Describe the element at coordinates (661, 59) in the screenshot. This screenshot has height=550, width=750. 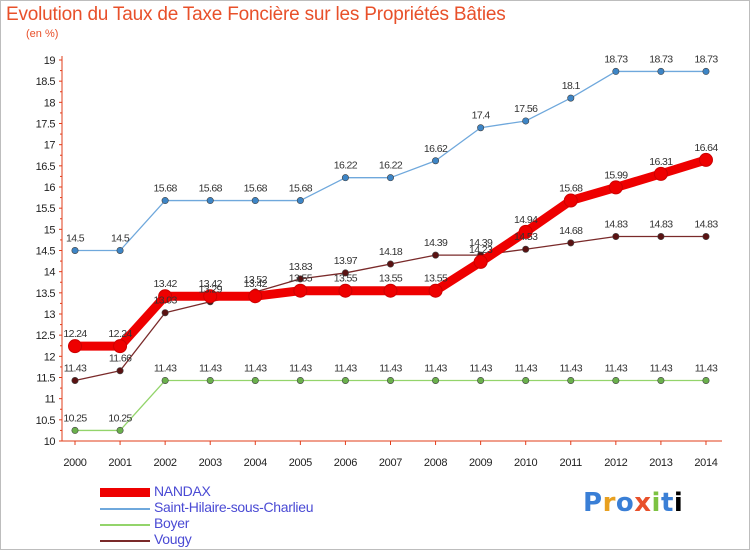
I see `data-label: 18.73` at that location.